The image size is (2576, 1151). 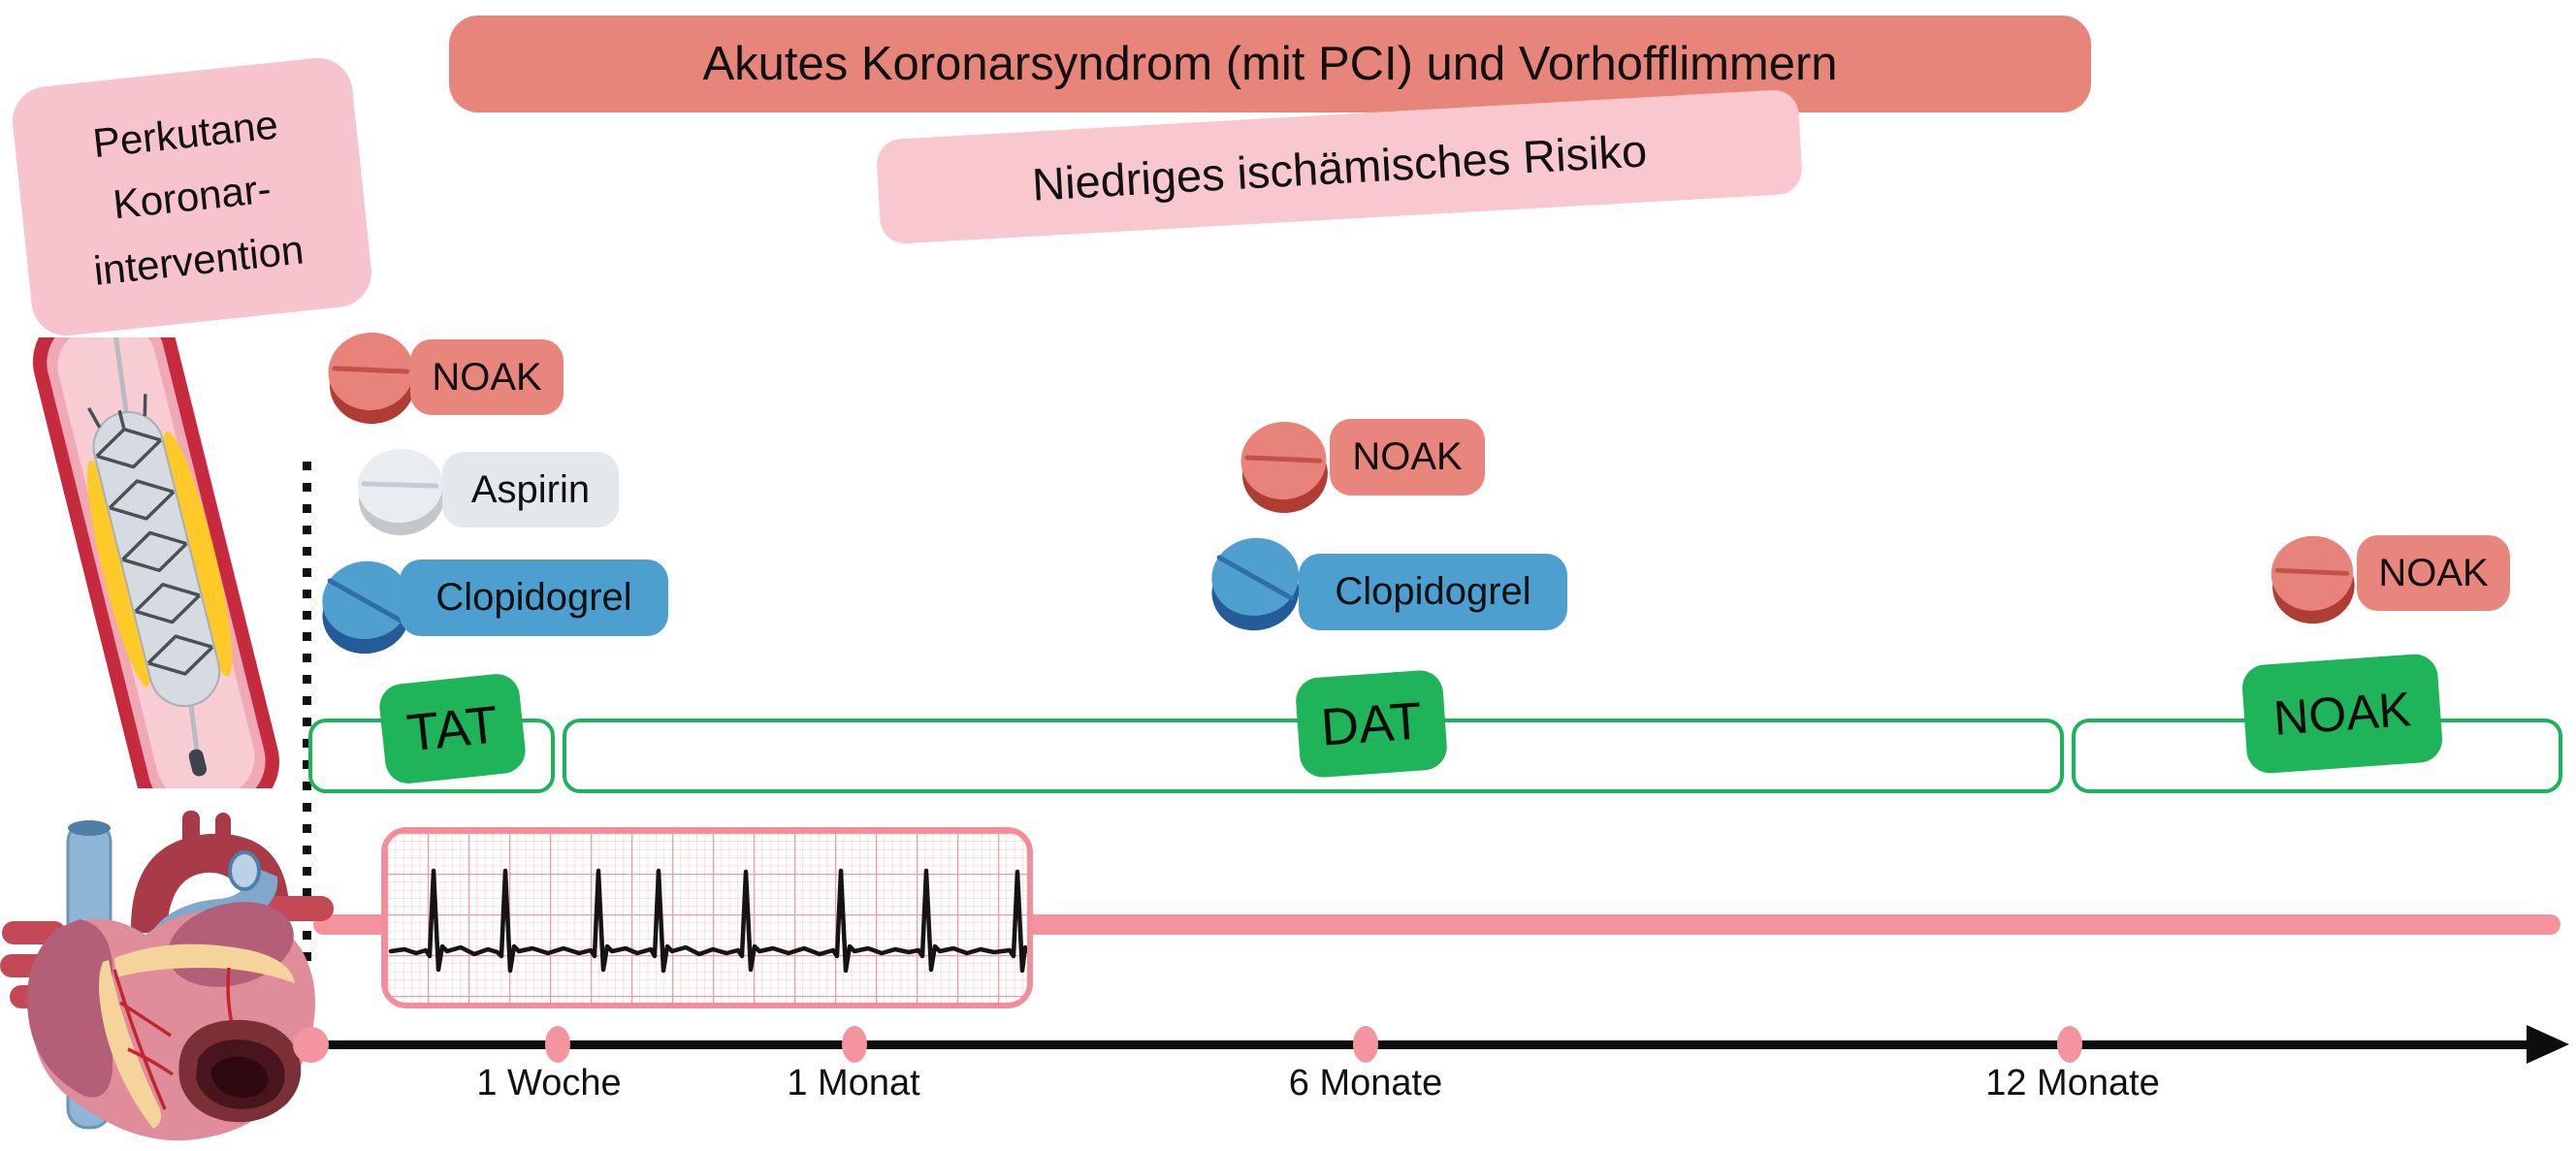 I want to click on timeline-arrow-icon, so click(x=2548, y=1044).